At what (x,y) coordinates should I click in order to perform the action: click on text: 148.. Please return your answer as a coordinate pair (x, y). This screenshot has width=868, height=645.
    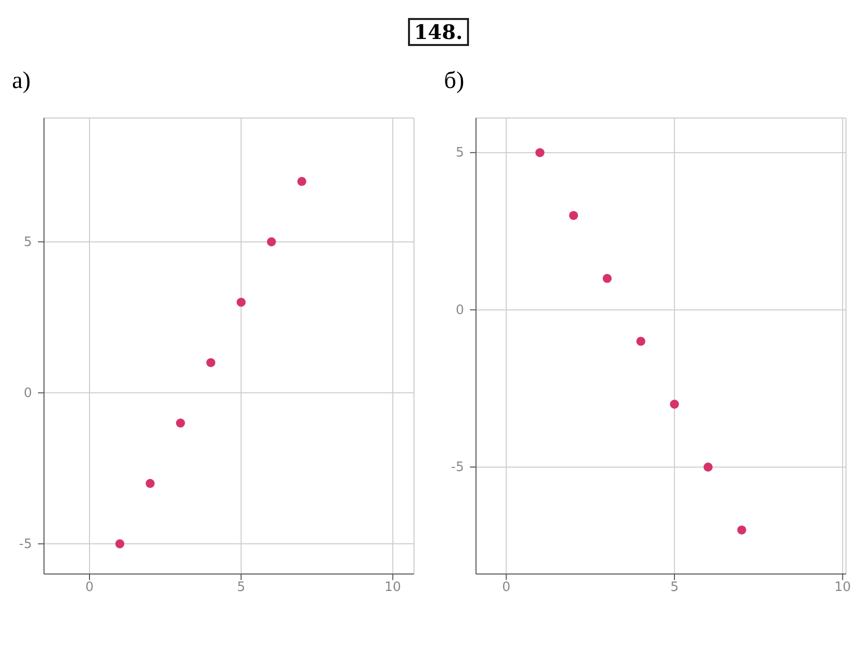
    Looking at the image, I should click on (438, 32).